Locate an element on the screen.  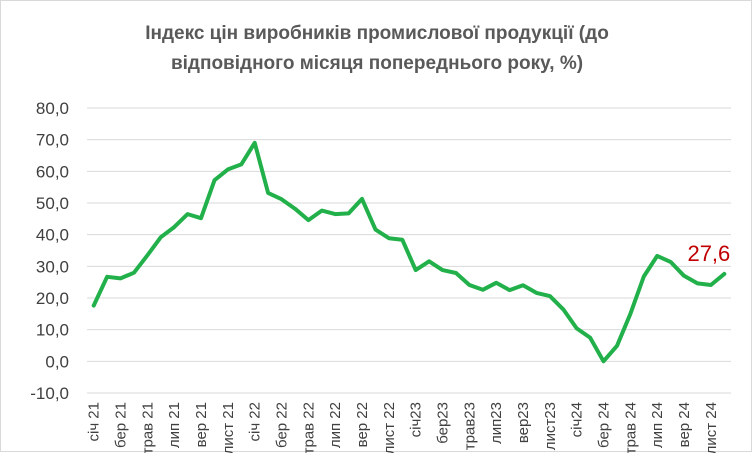
x-tick-label: вер 24 is located at coordinates (684, 424).